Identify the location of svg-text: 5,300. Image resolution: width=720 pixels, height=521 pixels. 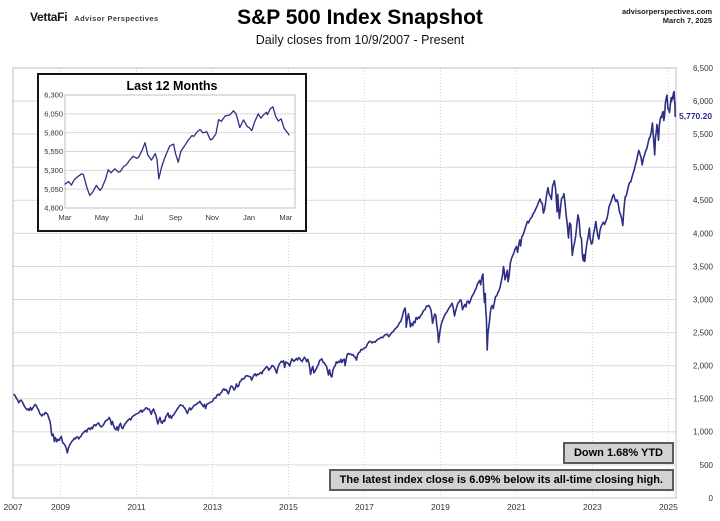
(53, 170).